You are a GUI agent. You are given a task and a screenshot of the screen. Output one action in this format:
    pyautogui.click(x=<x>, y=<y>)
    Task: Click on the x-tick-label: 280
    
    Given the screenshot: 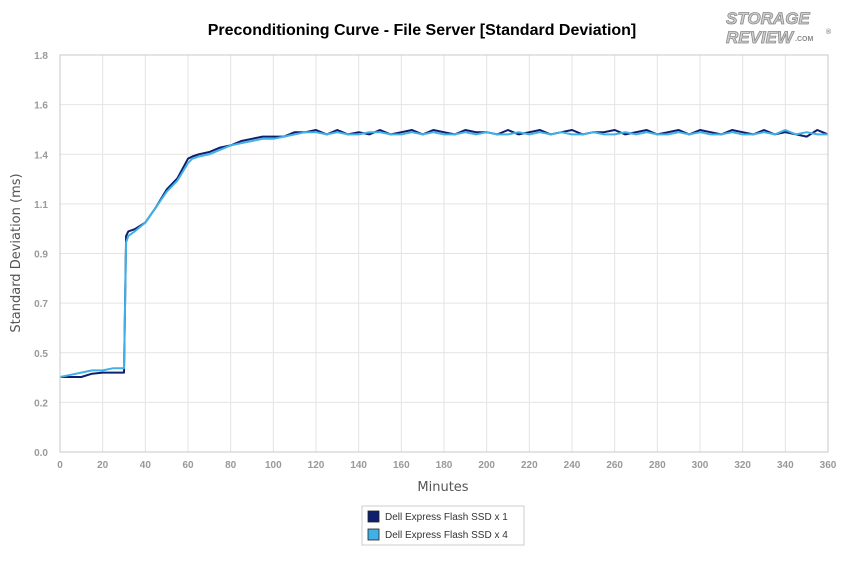 What is the action you would take?
    pyautogui.click(x=657, y=465)
    